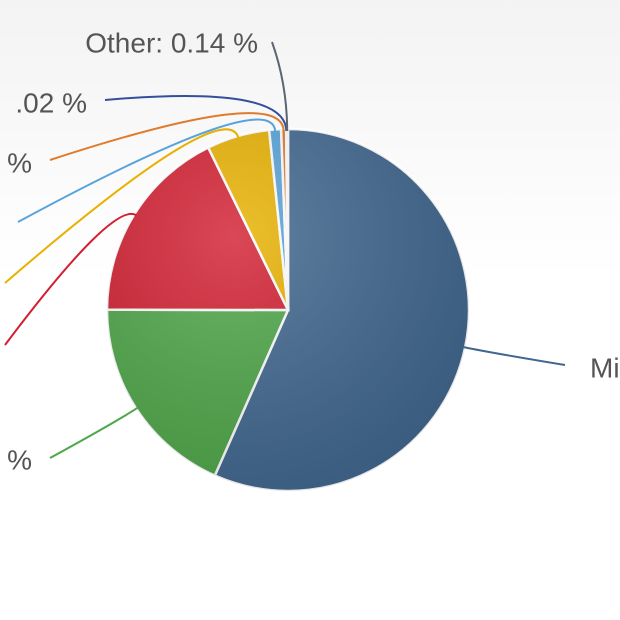  Describe the element at coordinates (171, 42) in the screenshot. I see `data-label: Other: 0.14 %` at that location.